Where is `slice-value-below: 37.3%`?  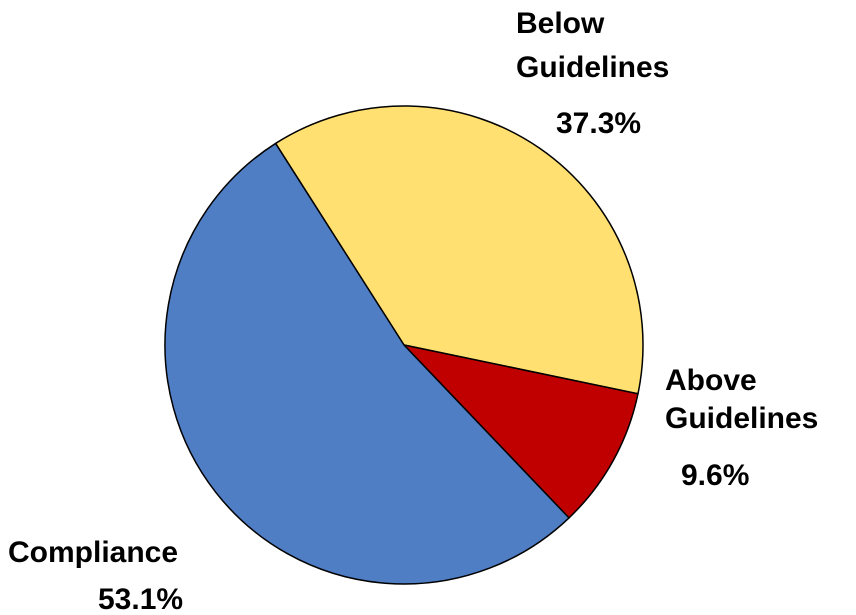 slice-value-below: 37.3% is located at coordinates (598, 123).